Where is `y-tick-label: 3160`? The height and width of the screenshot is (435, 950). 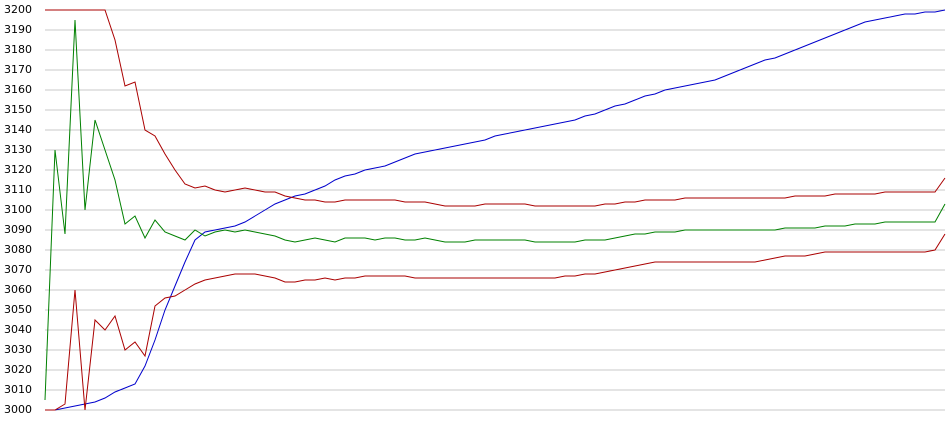
y-tick-label: 3160 is located at coordinates (18, 89).